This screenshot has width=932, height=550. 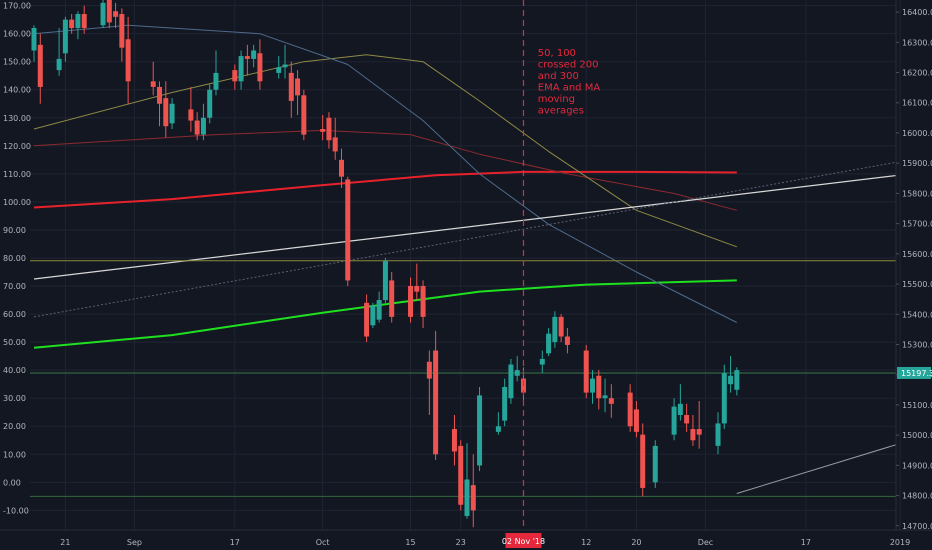 I want to click on price-marker, so click(x=914, y=372).